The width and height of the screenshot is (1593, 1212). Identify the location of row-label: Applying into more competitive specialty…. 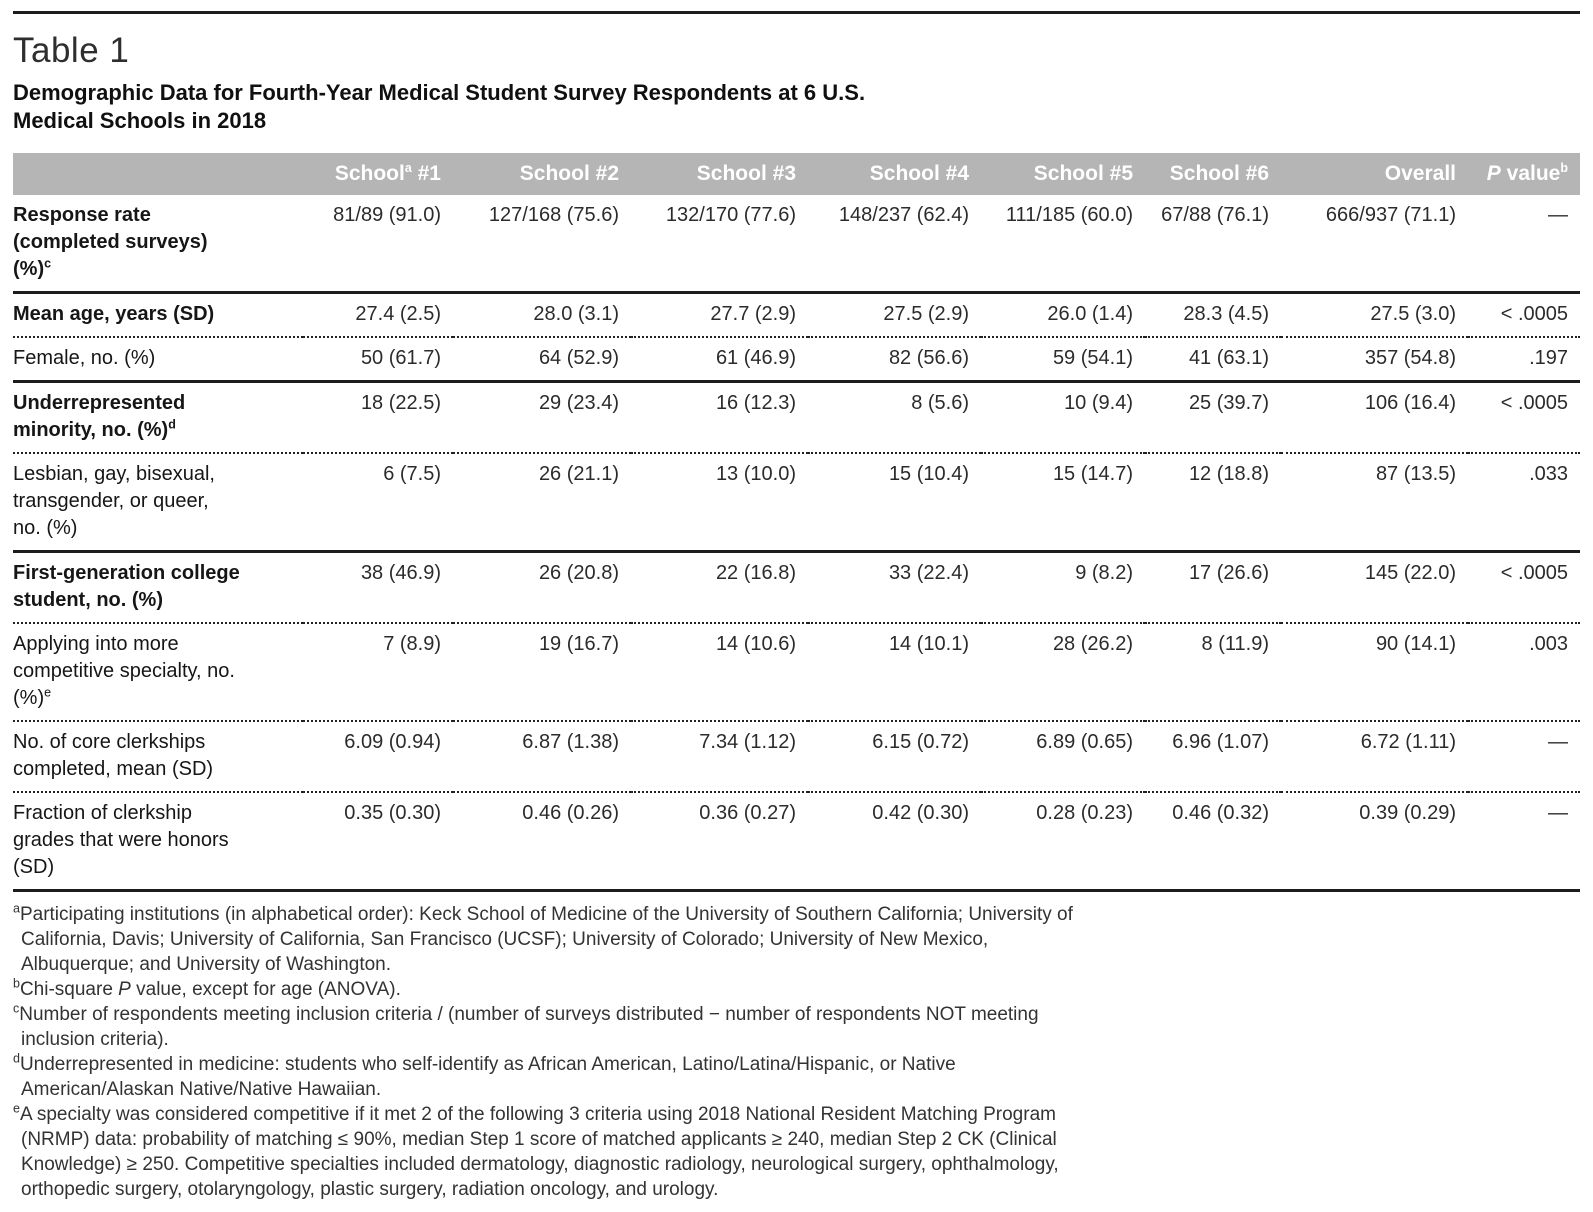
(124, 671).